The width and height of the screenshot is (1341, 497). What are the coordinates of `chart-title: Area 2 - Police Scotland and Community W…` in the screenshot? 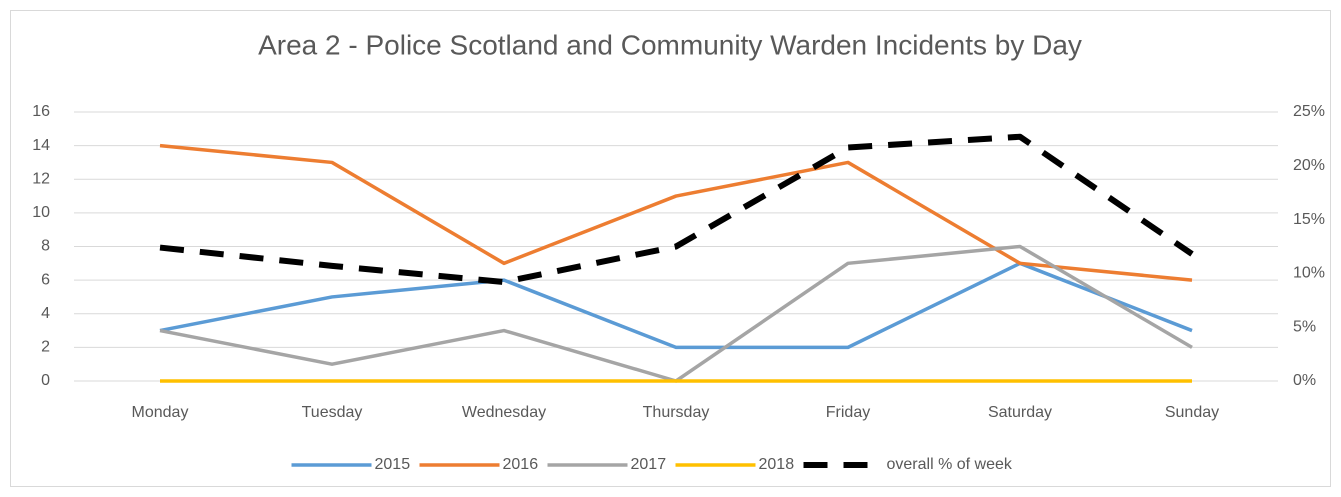 It's located at (670, 44).